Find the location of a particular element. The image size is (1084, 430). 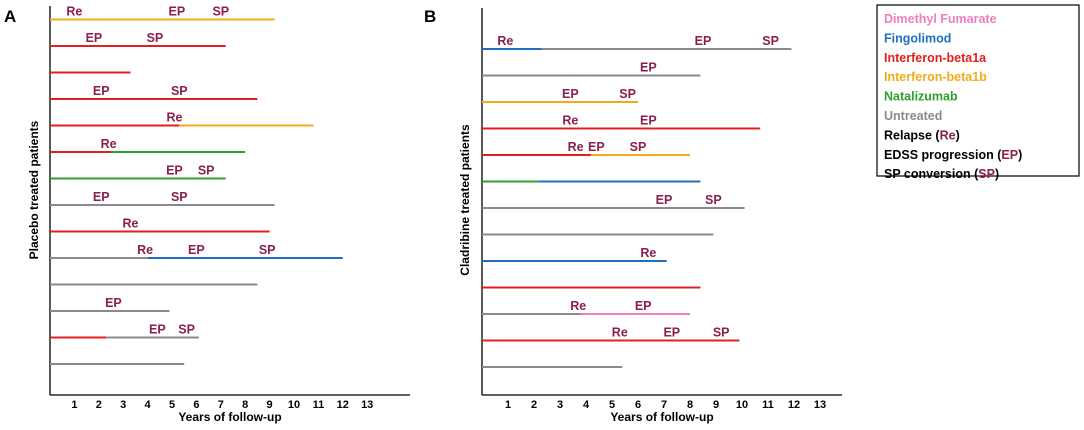

panel-a-tick-label: 6 is located at coordinates (196, 405).